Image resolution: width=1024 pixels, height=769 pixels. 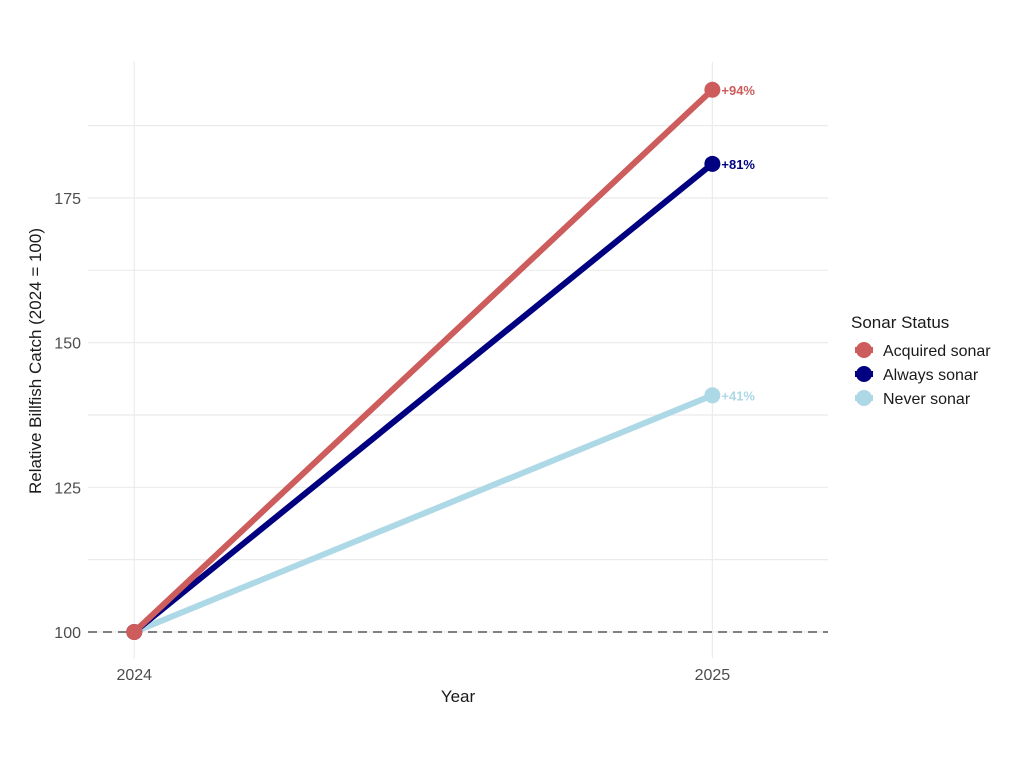 I want to click on y-tick-label: 175, so click(x=67, y=199).